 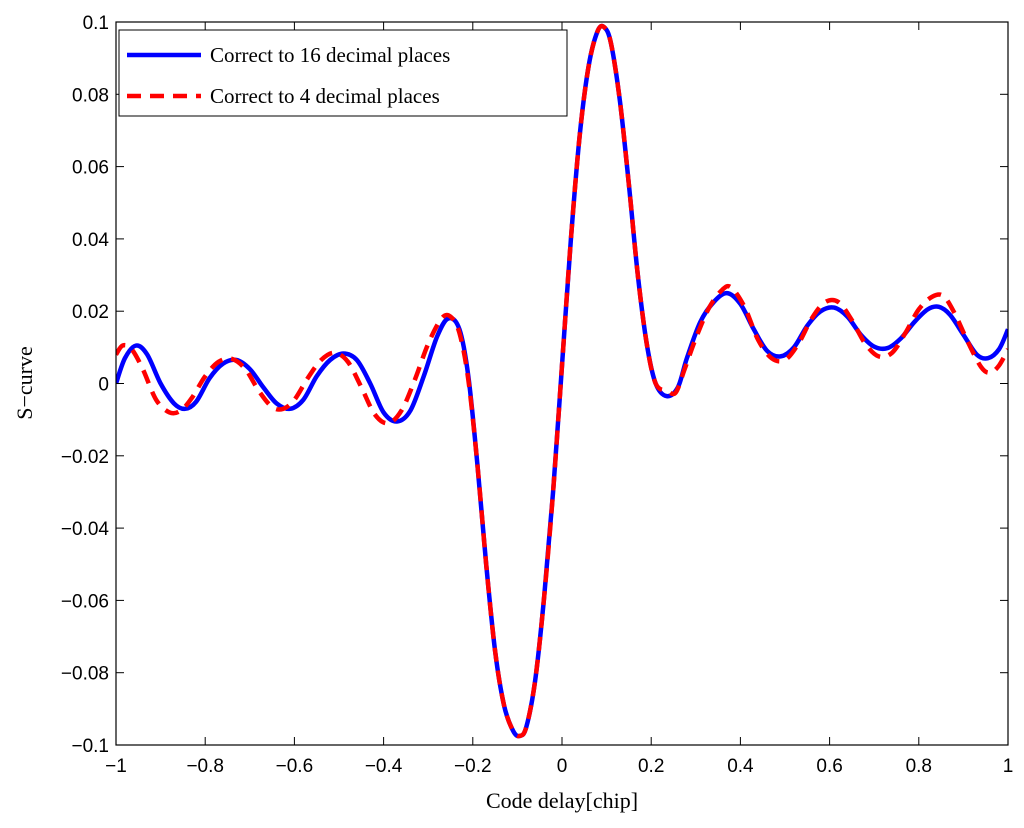 What do you see at coordinates (1008, 766) in the screenshot?
I see `x-tick-label: 1` at bounding box center [1008, 766].